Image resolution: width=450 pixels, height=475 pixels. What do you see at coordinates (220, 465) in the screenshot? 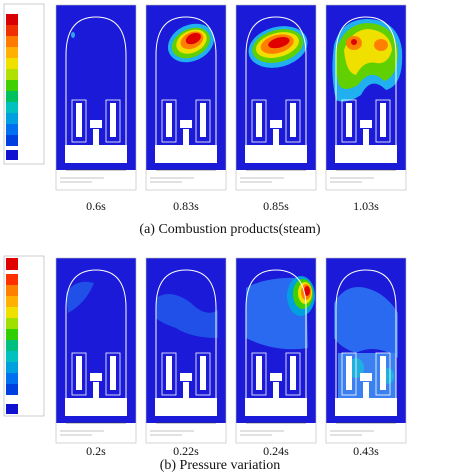
I see `caption: (b) Pressure variation` at bounding box center [220, 465].